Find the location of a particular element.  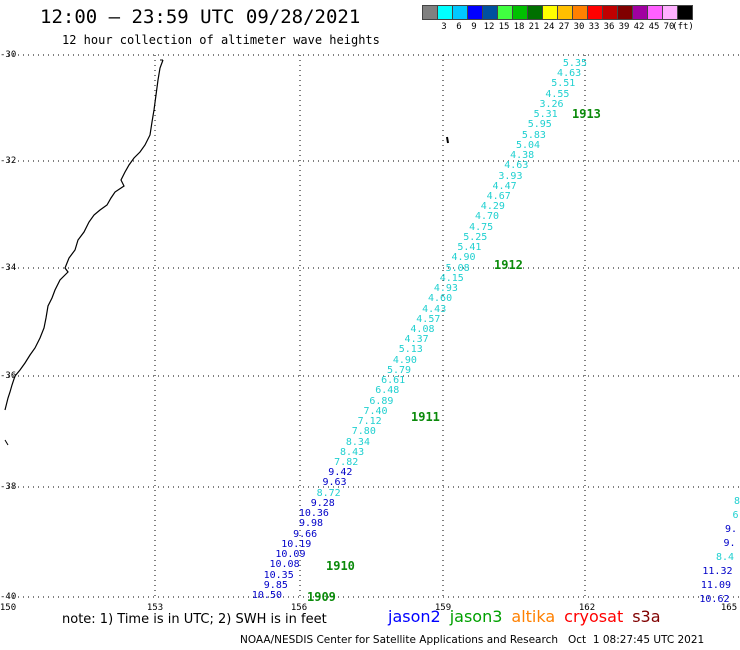

satellite-name: jason2 is located at coordinates (414, 616).